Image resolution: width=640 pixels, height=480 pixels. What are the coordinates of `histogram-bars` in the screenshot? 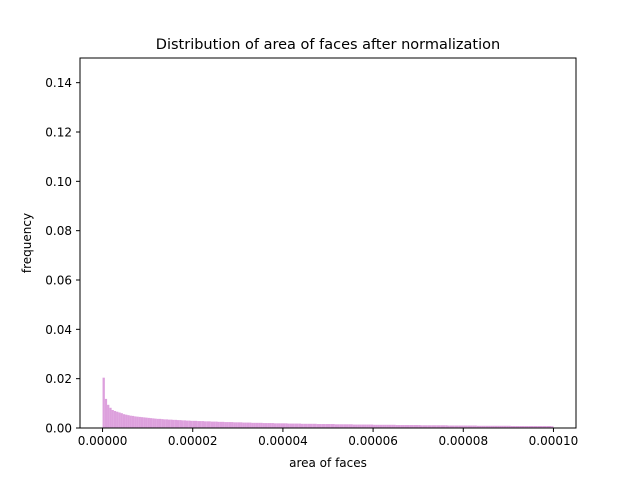 It's located at (328, 402).